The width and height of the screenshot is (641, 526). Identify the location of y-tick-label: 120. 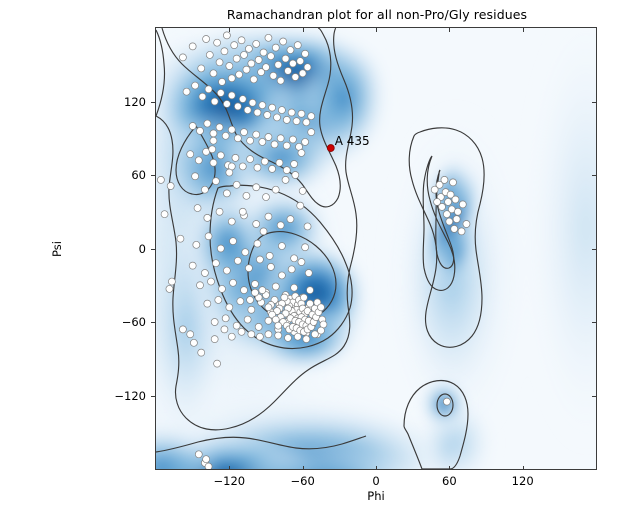
(135, 101).